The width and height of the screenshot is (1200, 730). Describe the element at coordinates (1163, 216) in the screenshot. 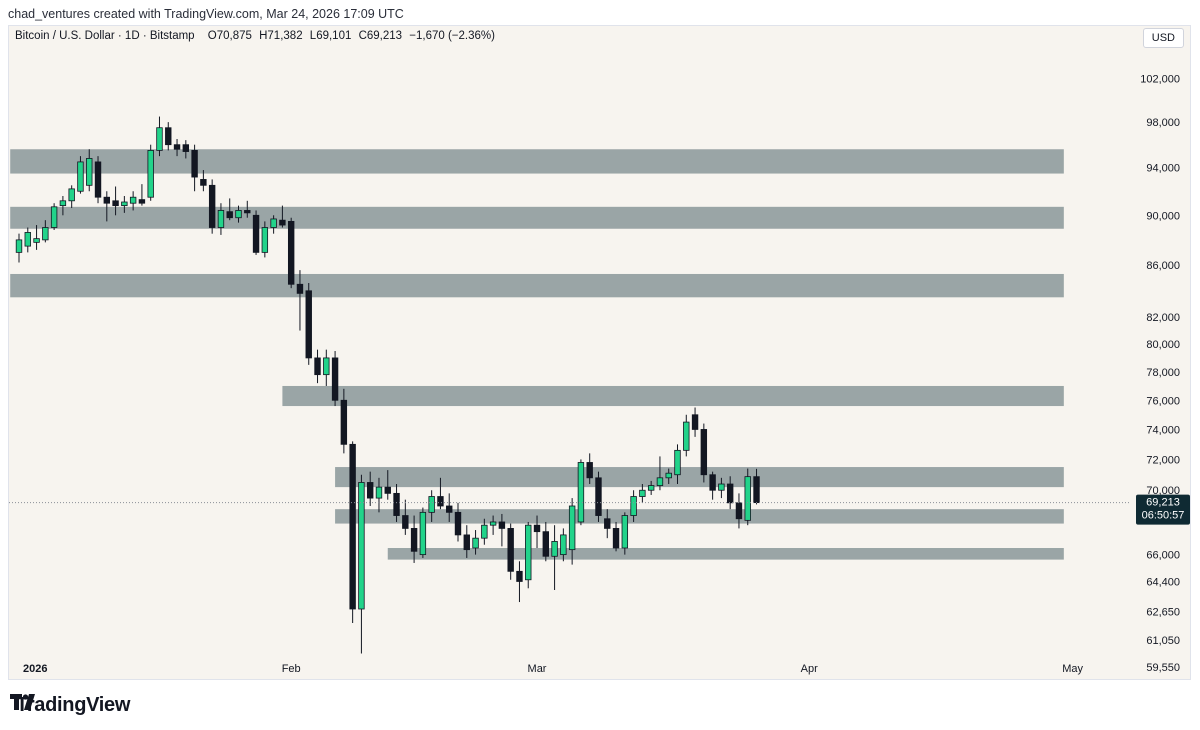

I see `y-tick-label: 90,000` at that location.